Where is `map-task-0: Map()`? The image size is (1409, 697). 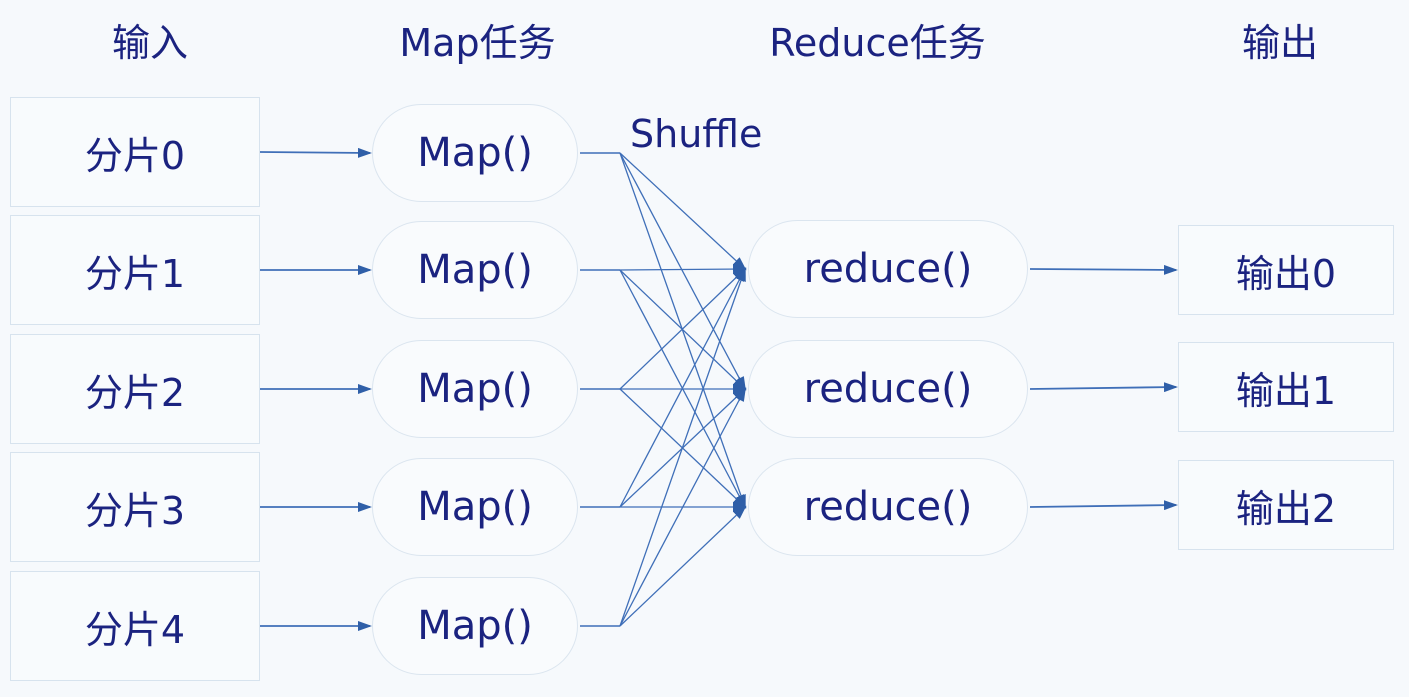
map-task-0: Map() is located at coordinates (475, 153).